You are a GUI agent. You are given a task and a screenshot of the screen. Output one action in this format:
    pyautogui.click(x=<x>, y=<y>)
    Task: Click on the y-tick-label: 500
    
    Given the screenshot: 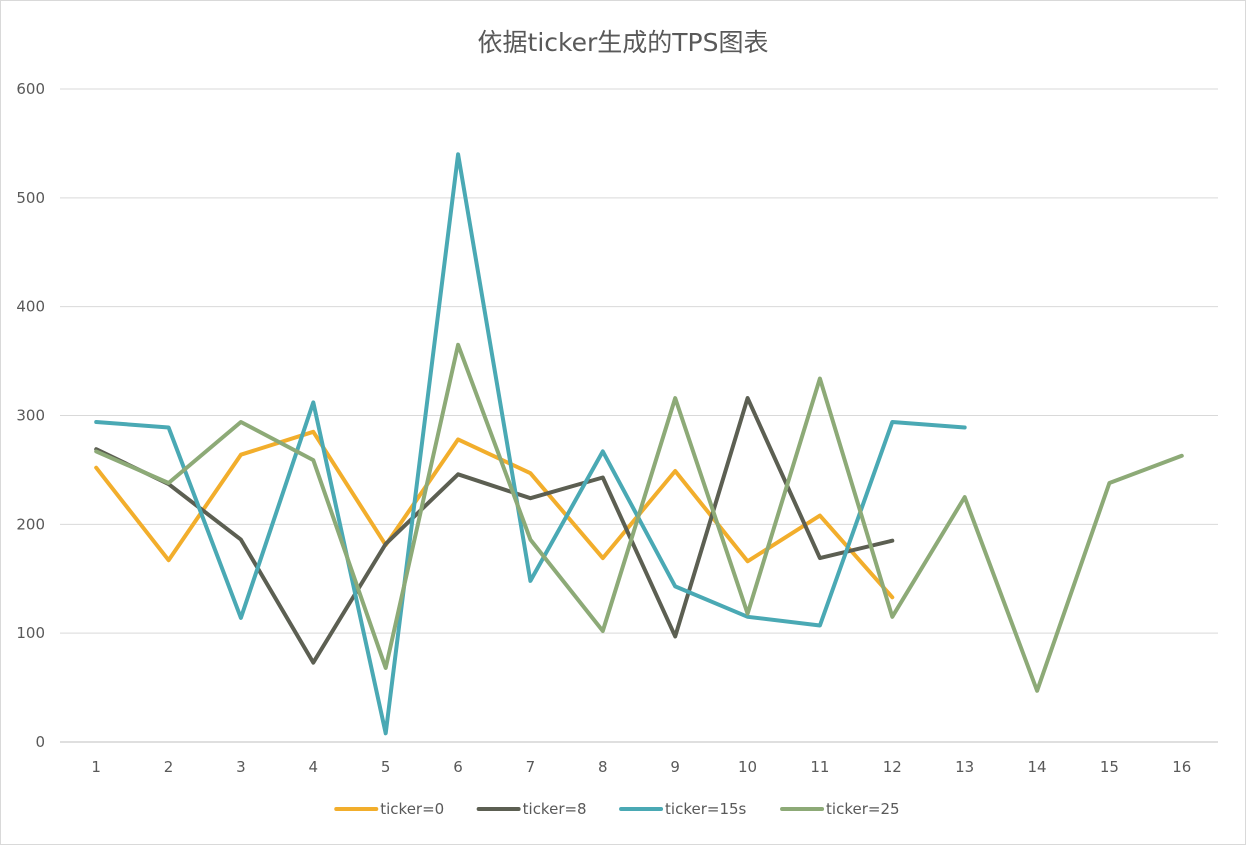 What is the action you would take?
    pyautogui.click(x=30, y=198)
    